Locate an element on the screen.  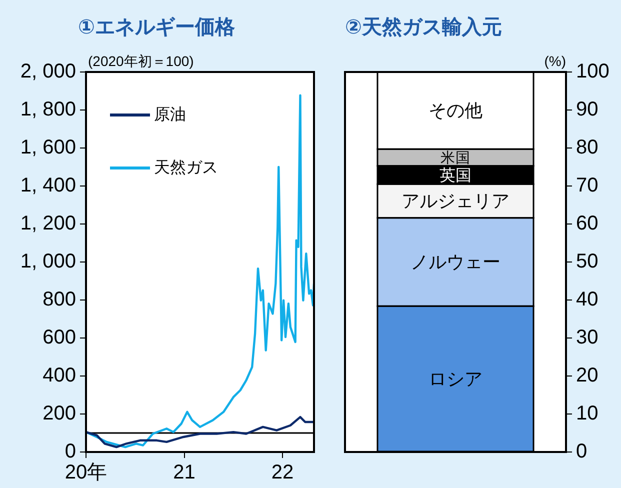
y-tick-label: 70 is located at coordinates (587, 185).